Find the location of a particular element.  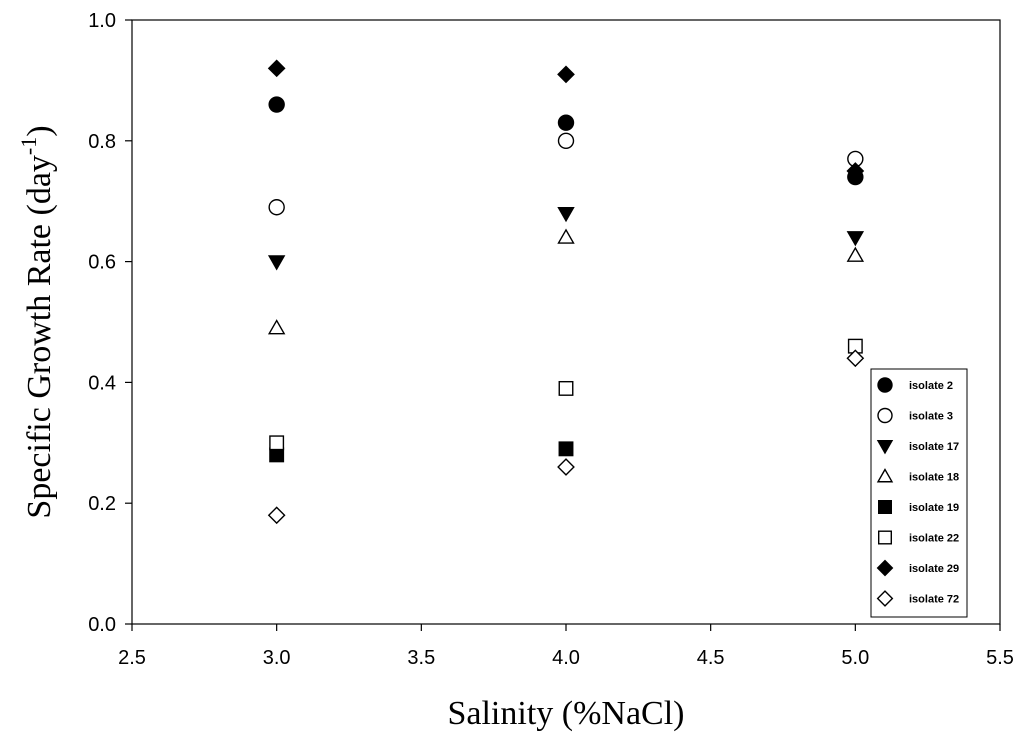

legend-label-isolate-3: isolate 3 is located at coordinates (931, 417).